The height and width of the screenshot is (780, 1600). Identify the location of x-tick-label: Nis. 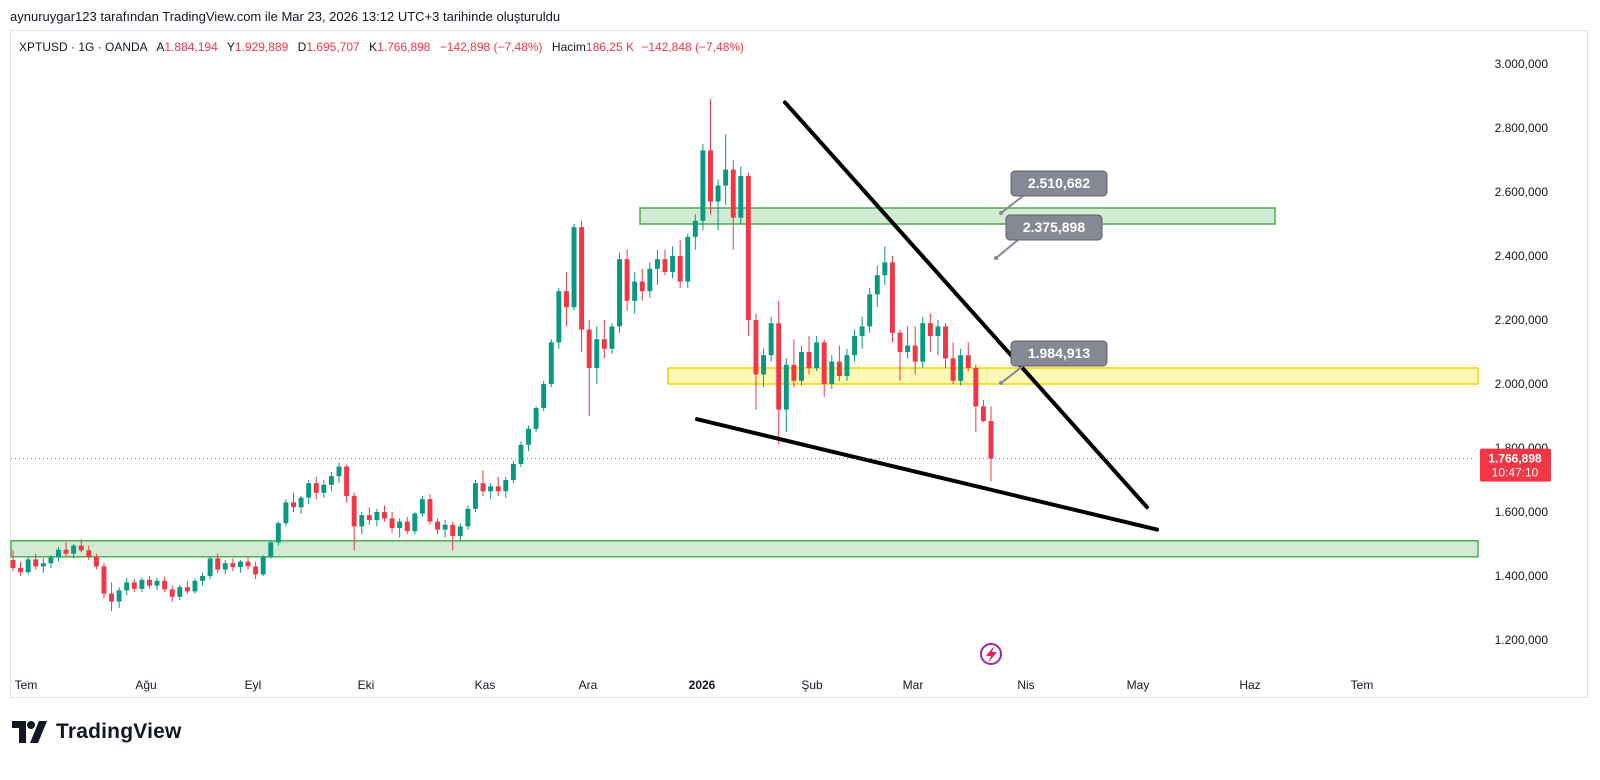
(1025, 685).